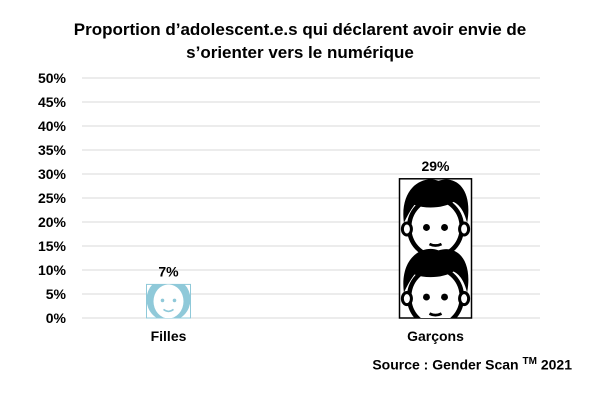  I want to click on data-label: 29%, so click(435, 166).